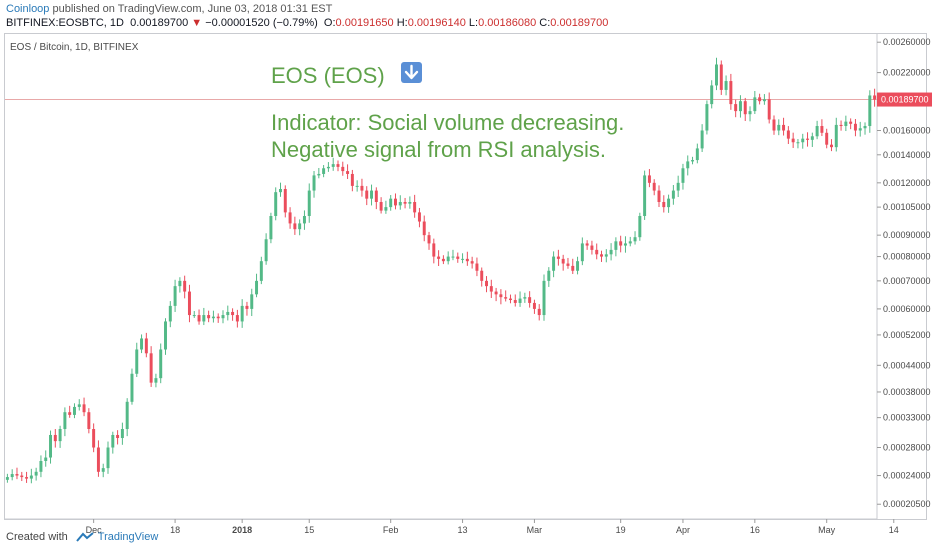  Describe the element at coordinates (411, 72) in the screenshot. I see `down-arrow-icon` at that location.